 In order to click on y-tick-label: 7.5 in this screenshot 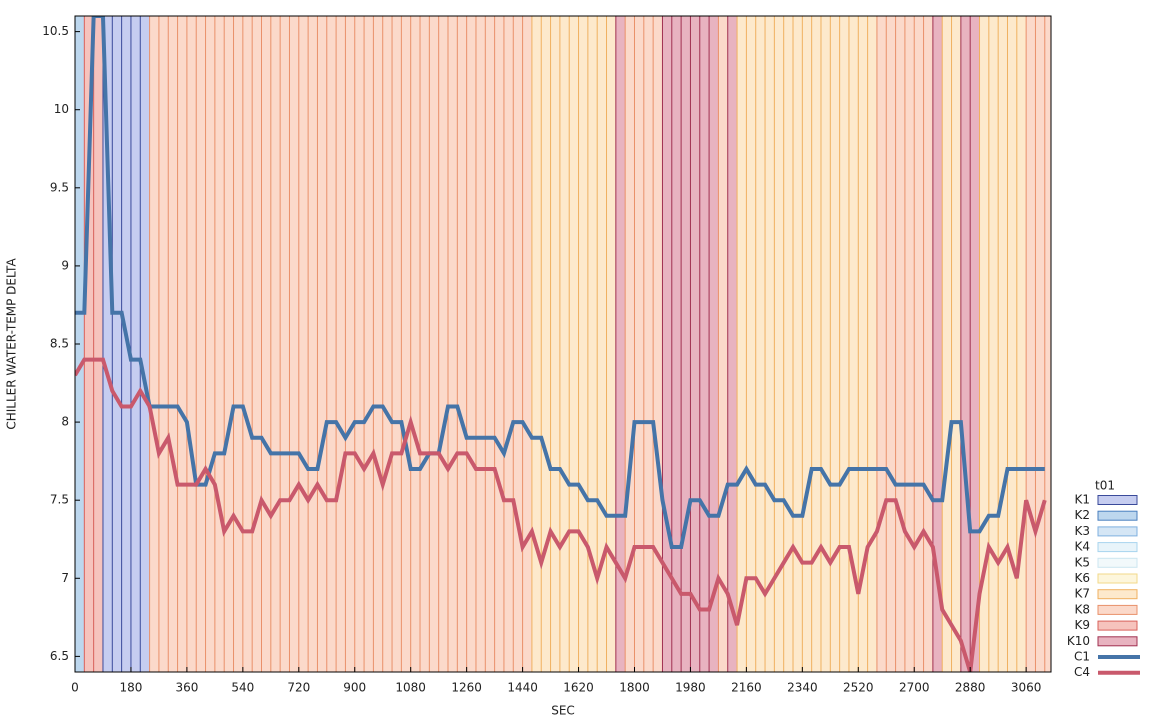, I will do `click(59, 500)`.